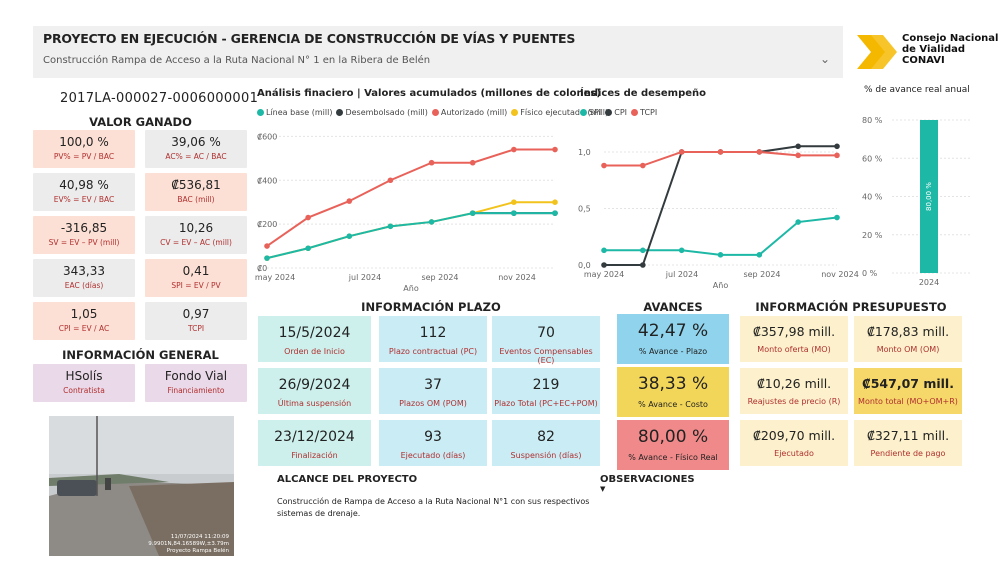  I want to click on contratista-card: HSolís Contratista, so click(84, 383).